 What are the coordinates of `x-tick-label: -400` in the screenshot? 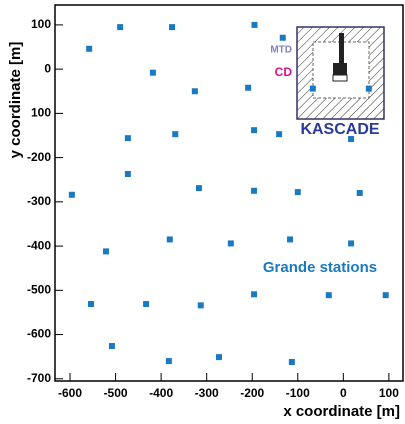 It's located at (161, 393).